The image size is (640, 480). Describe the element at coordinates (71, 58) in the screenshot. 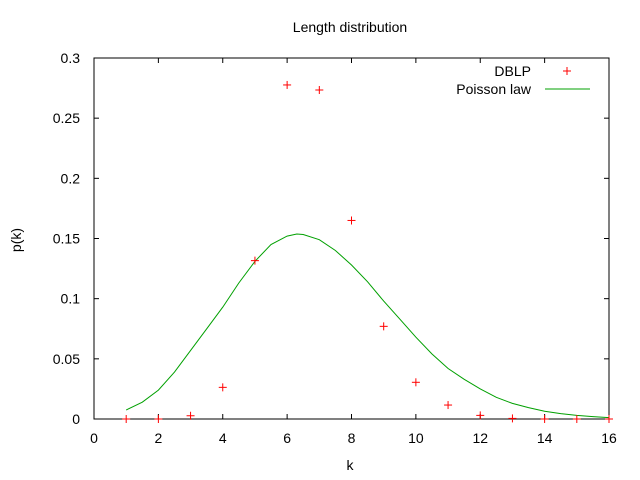

I see `y-tick-label: 0.3` at that location.